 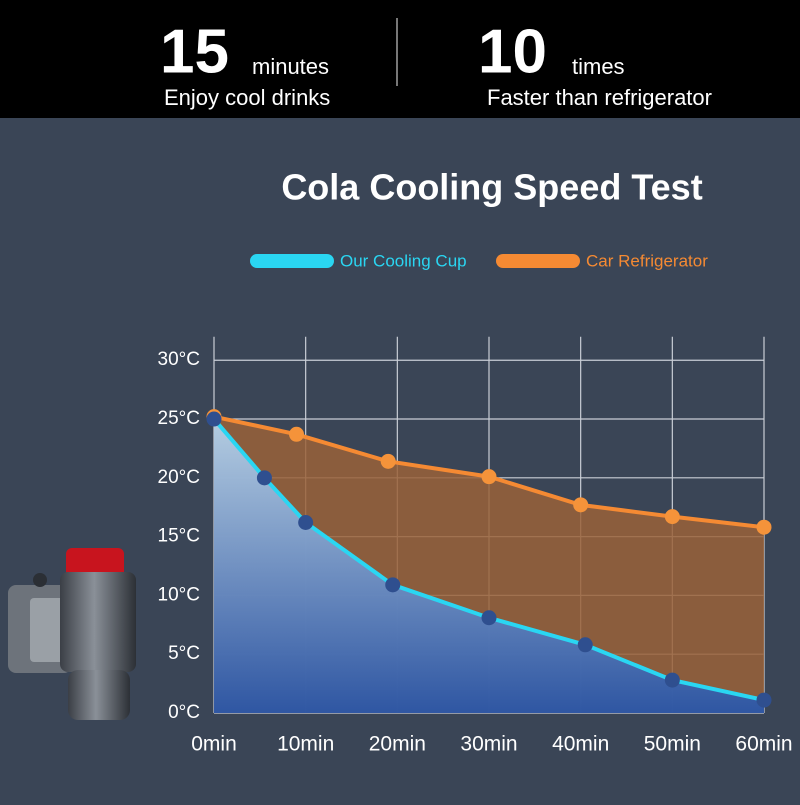 I want to click on legend-label: Car Refrigerator, so click(x=647, y=260).